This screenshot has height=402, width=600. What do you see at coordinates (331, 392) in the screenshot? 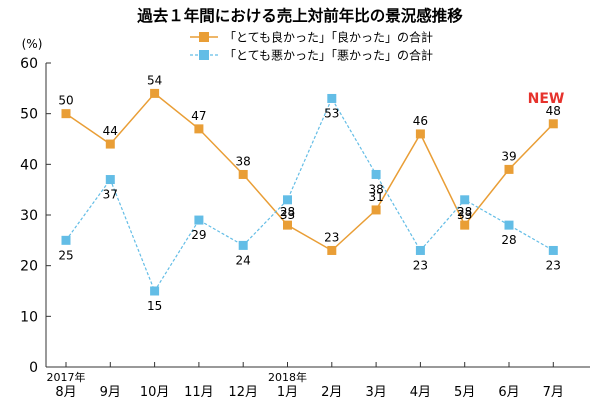
I see `x-tick-label: 2月` at bounding box center [331, 392].